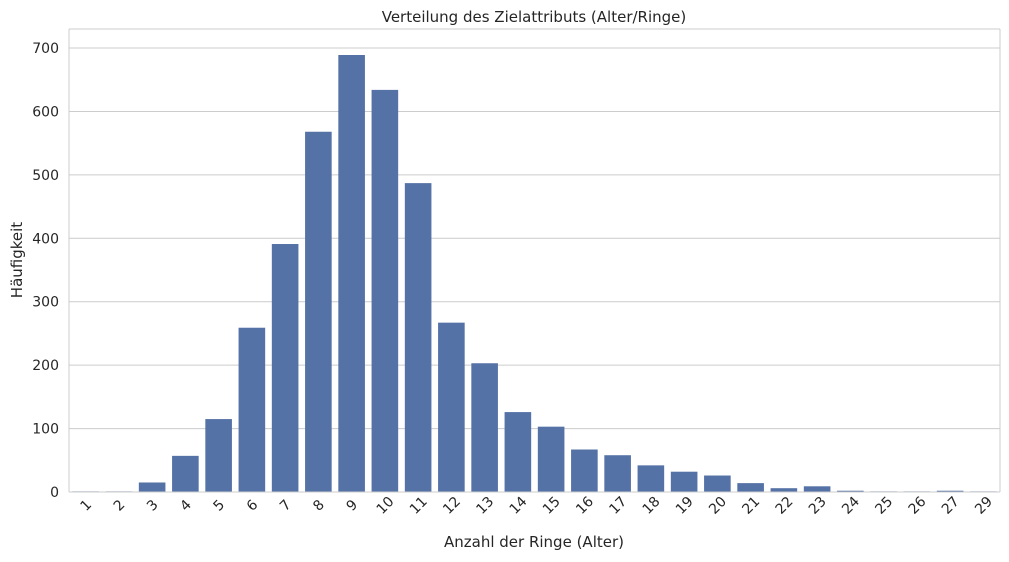 Image resolution: width=1009 pixels, height=562 pixels. I want to click on x-tick-label: 3, so click(153, 506).